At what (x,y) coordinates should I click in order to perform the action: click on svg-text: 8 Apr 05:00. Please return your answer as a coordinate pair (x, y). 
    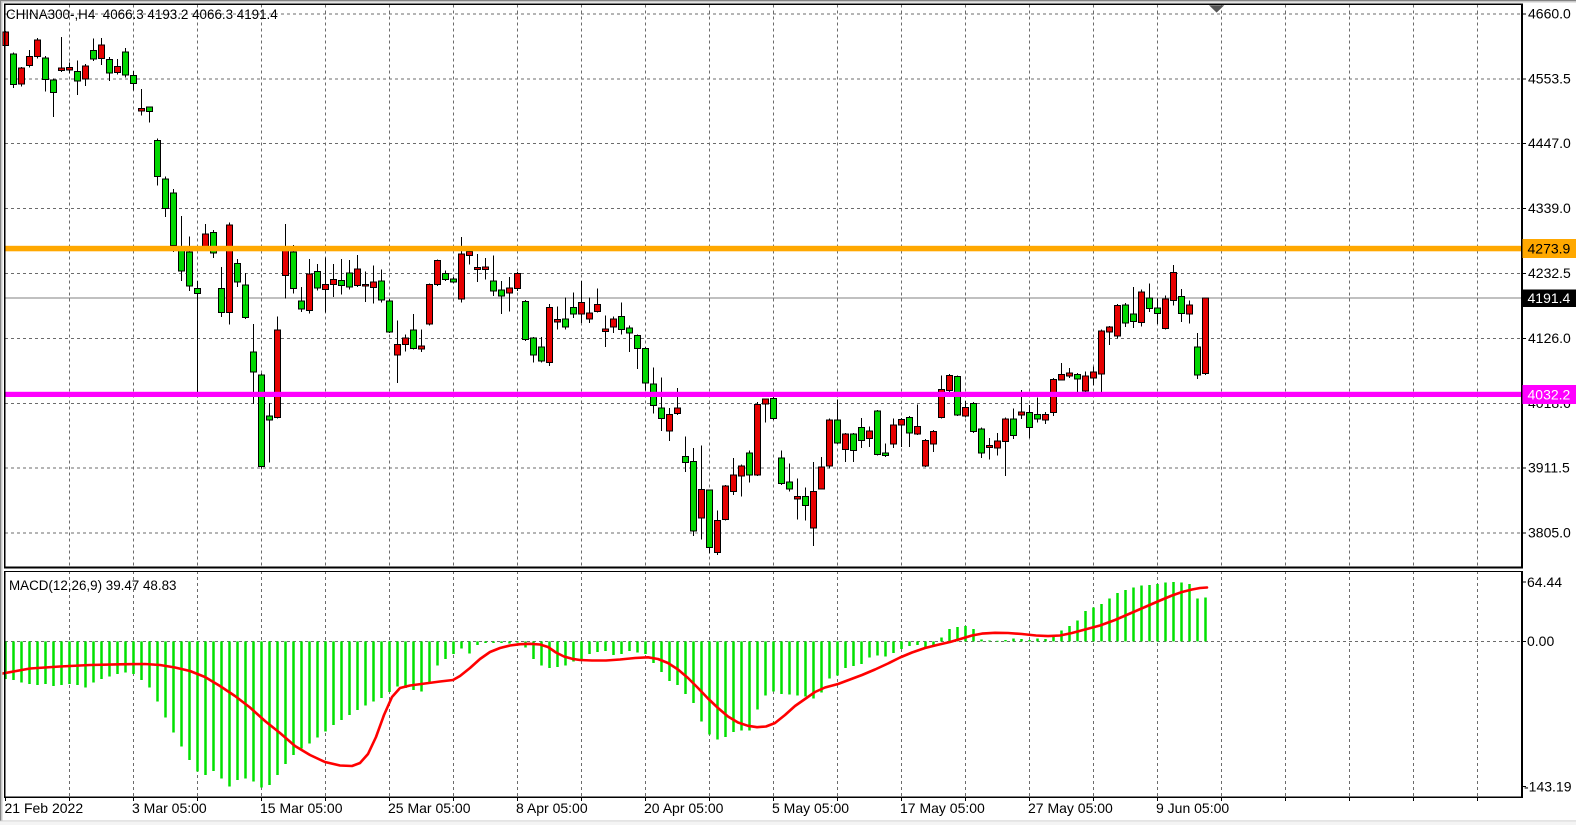
    Looking at the image, I should click on (552, 808).